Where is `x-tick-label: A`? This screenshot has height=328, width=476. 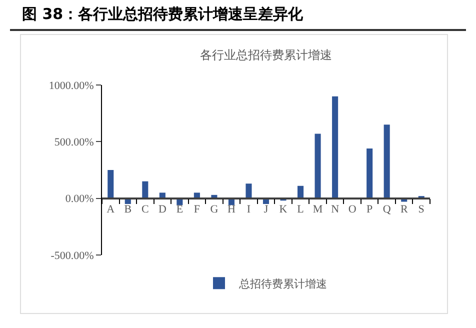
x-tick-label: A is located at coordinates (110, 209).